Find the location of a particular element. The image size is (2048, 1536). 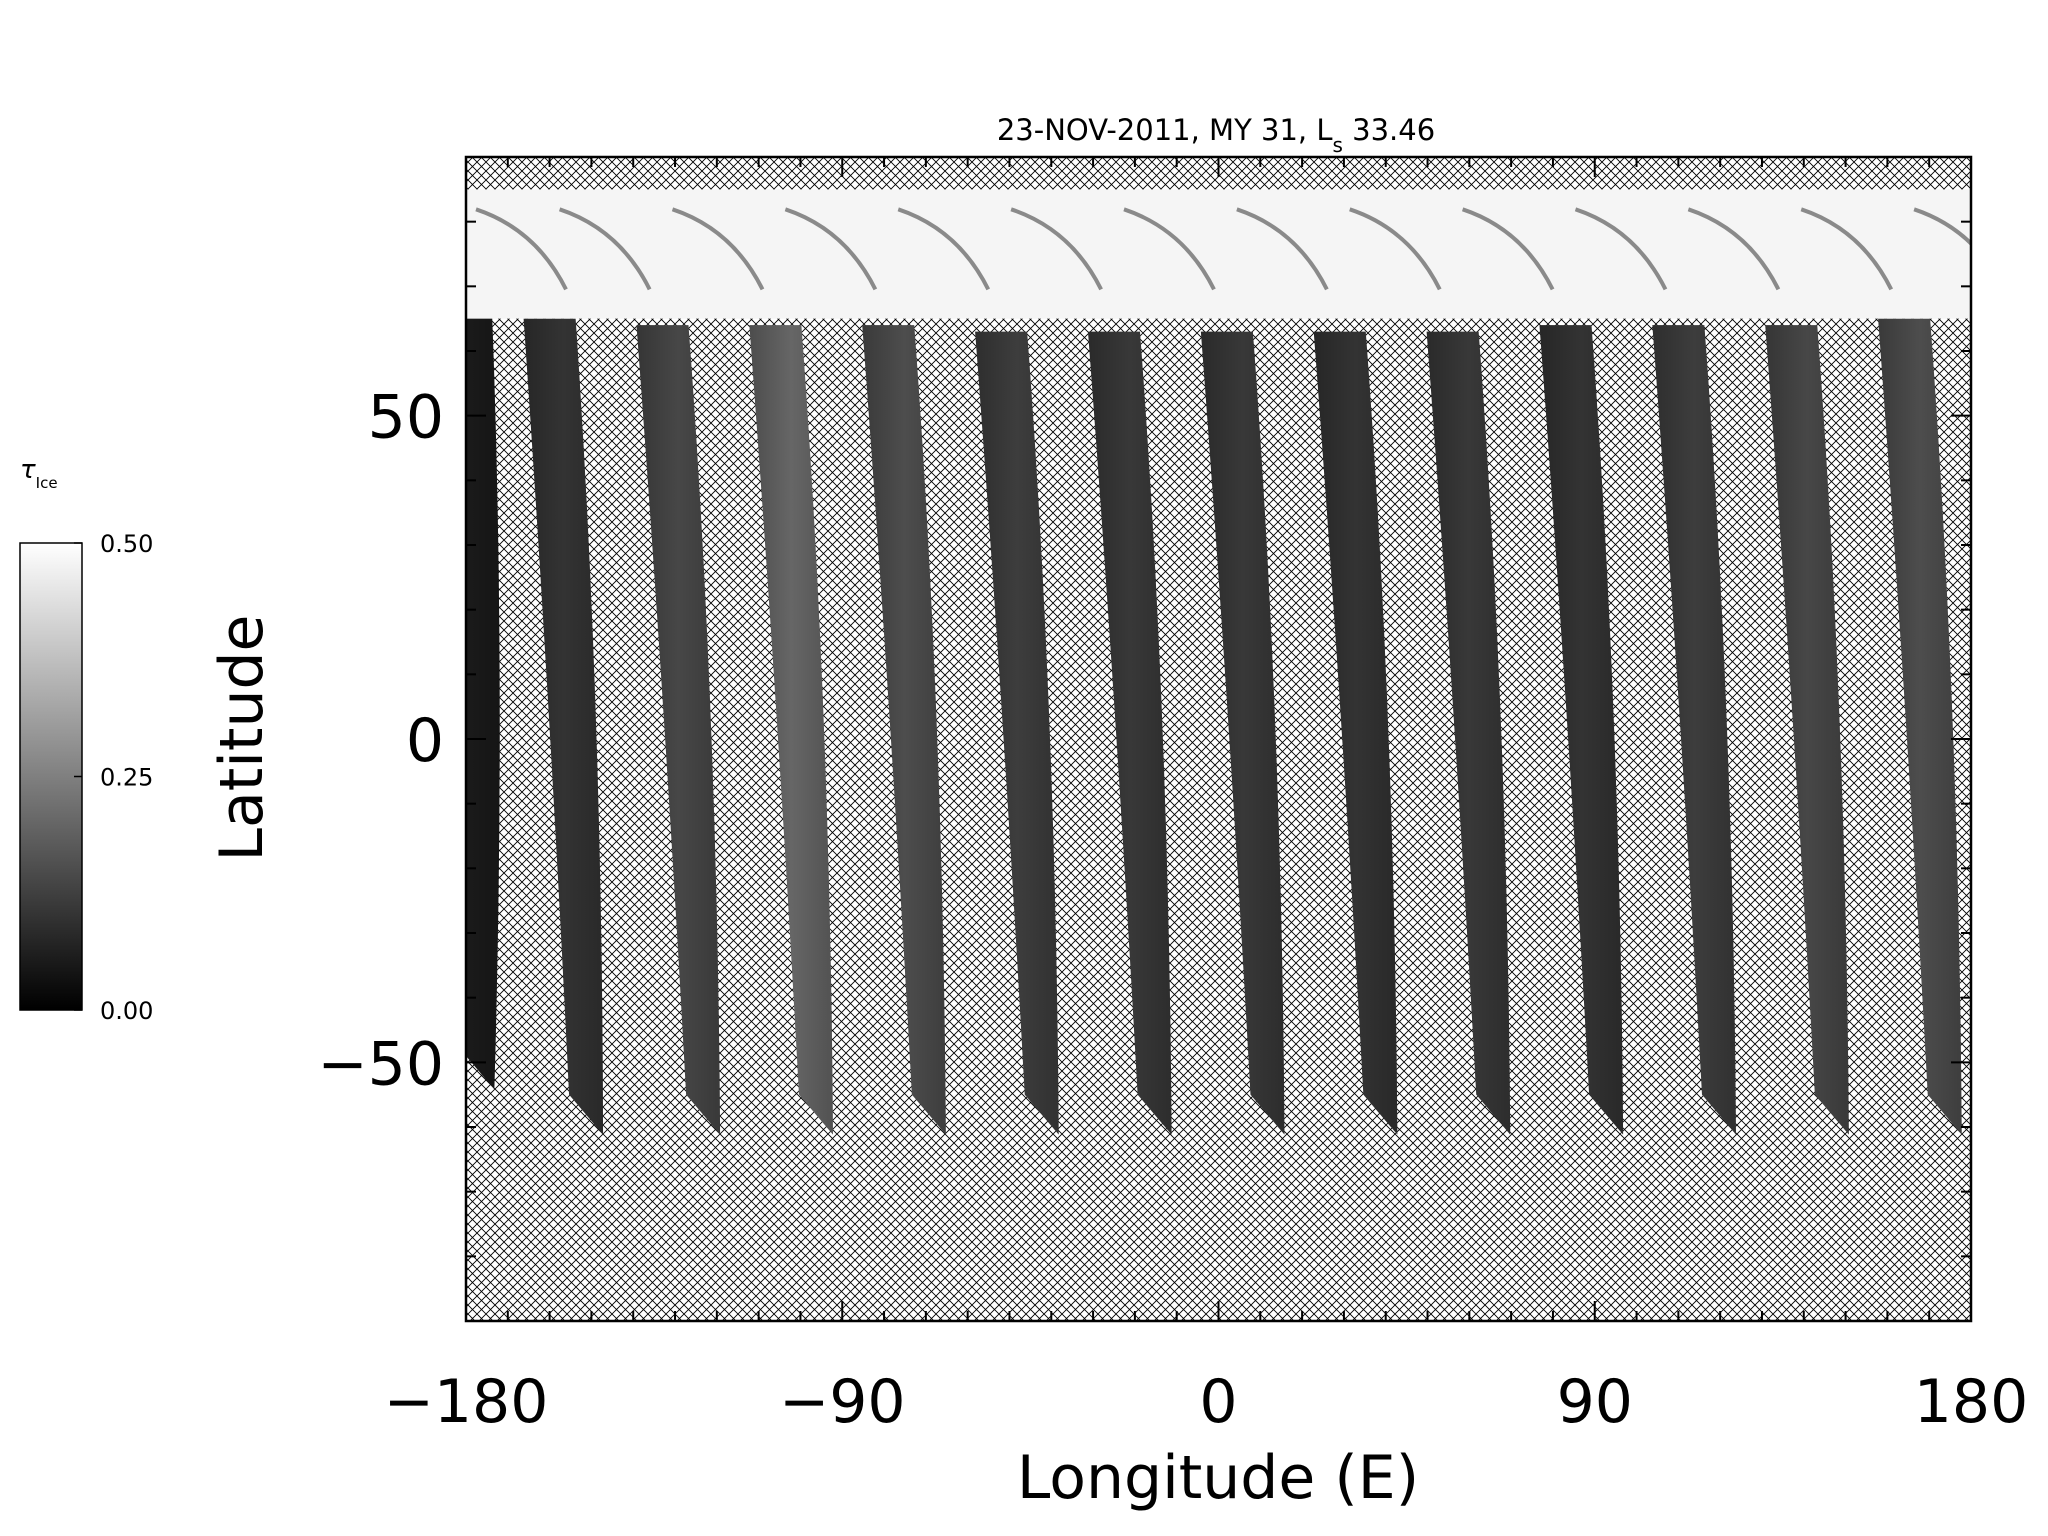

colorbar-tick-label: 0.00 is located at coordinates (126, 1011).